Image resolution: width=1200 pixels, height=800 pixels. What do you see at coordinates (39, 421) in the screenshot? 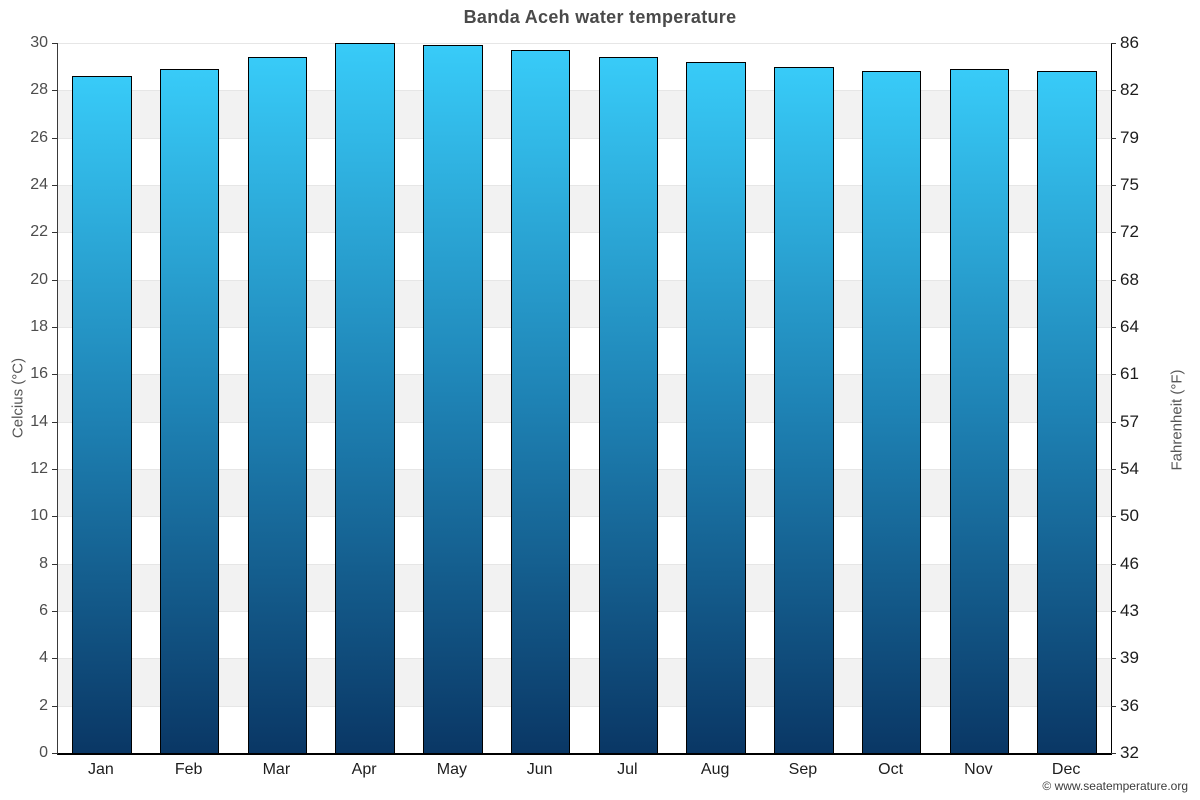
I see `celsius-tick-label: 14` at bounding box center [39, 421].